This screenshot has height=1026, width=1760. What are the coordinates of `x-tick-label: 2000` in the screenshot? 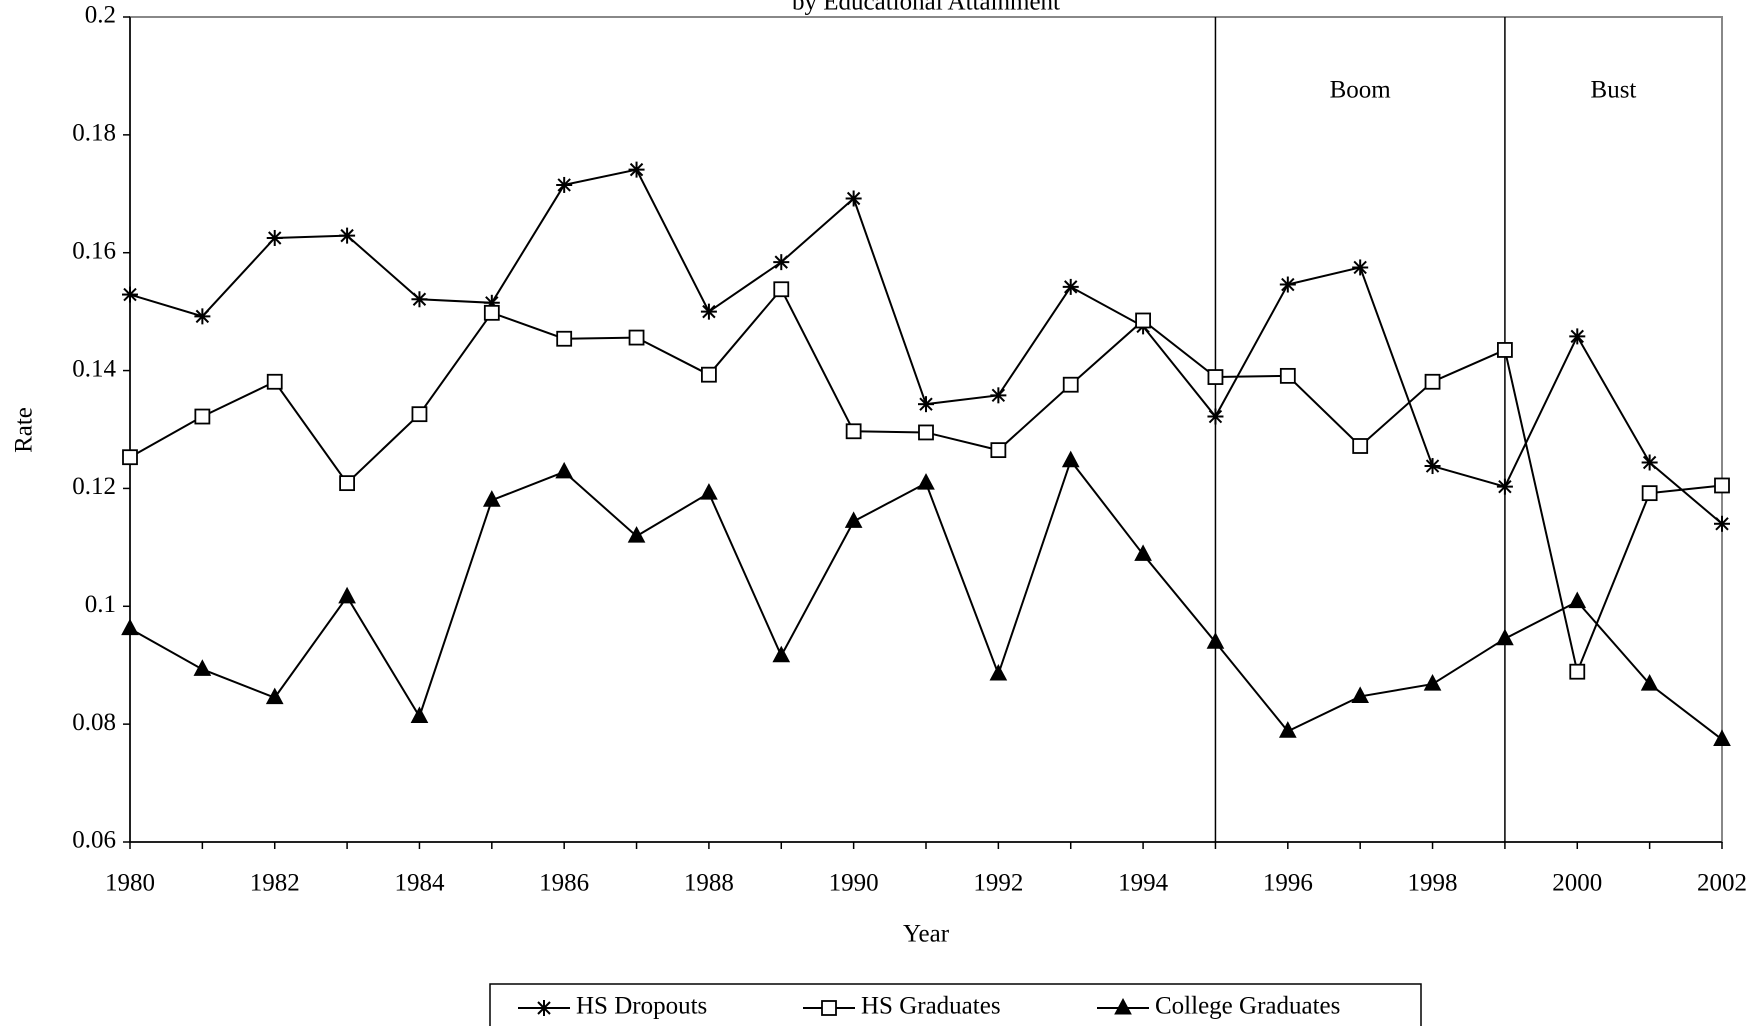 It's located at (1577, 883).